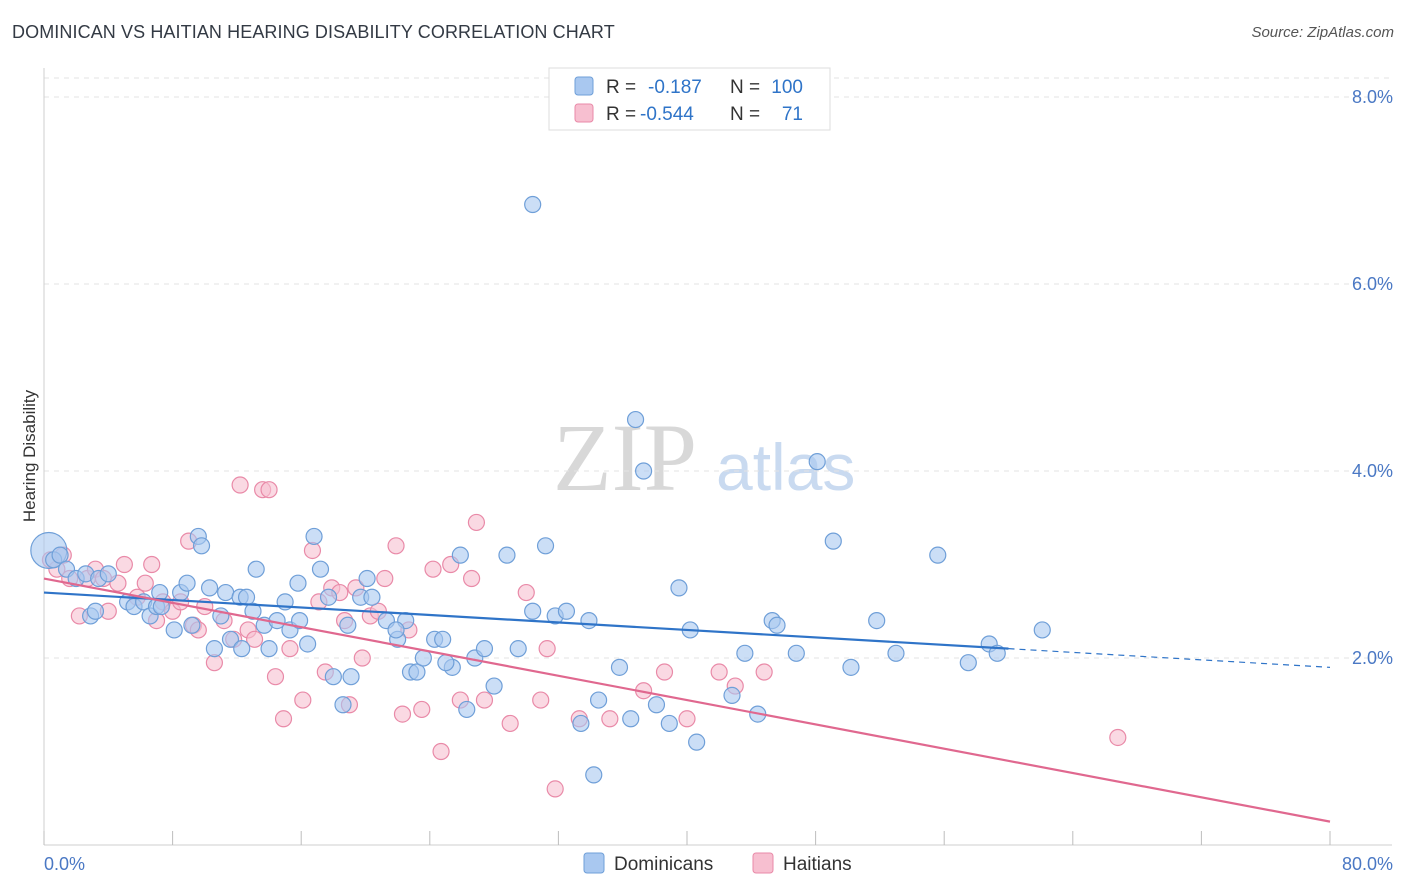 This screenshot has height=892, width=1406. Describe the element at coordinates (29, 455) in the screenshot. I see `y-axis-title: Hearing Disability` at that location.